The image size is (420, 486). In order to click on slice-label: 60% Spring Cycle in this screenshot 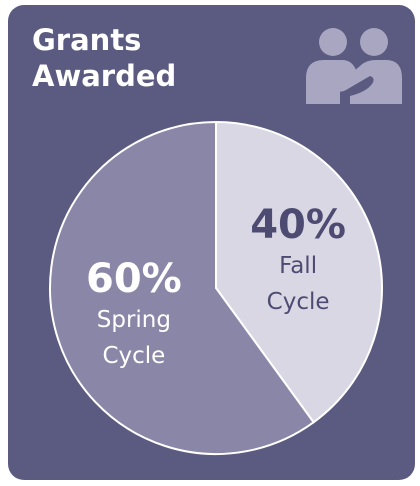, I will do `click(134, 315)`.